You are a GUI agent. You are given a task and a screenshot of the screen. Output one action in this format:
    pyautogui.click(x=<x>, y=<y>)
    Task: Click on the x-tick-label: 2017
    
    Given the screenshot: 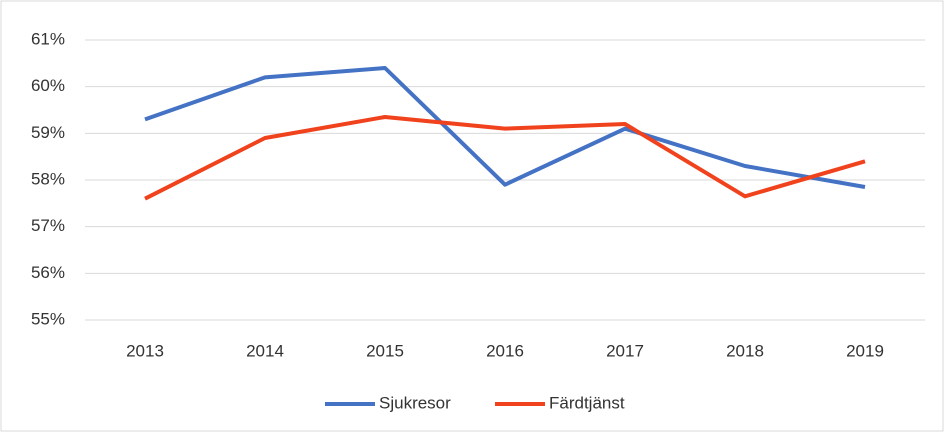 What is the action you would take?
    pyautogui.click(x=625, y=350)
    